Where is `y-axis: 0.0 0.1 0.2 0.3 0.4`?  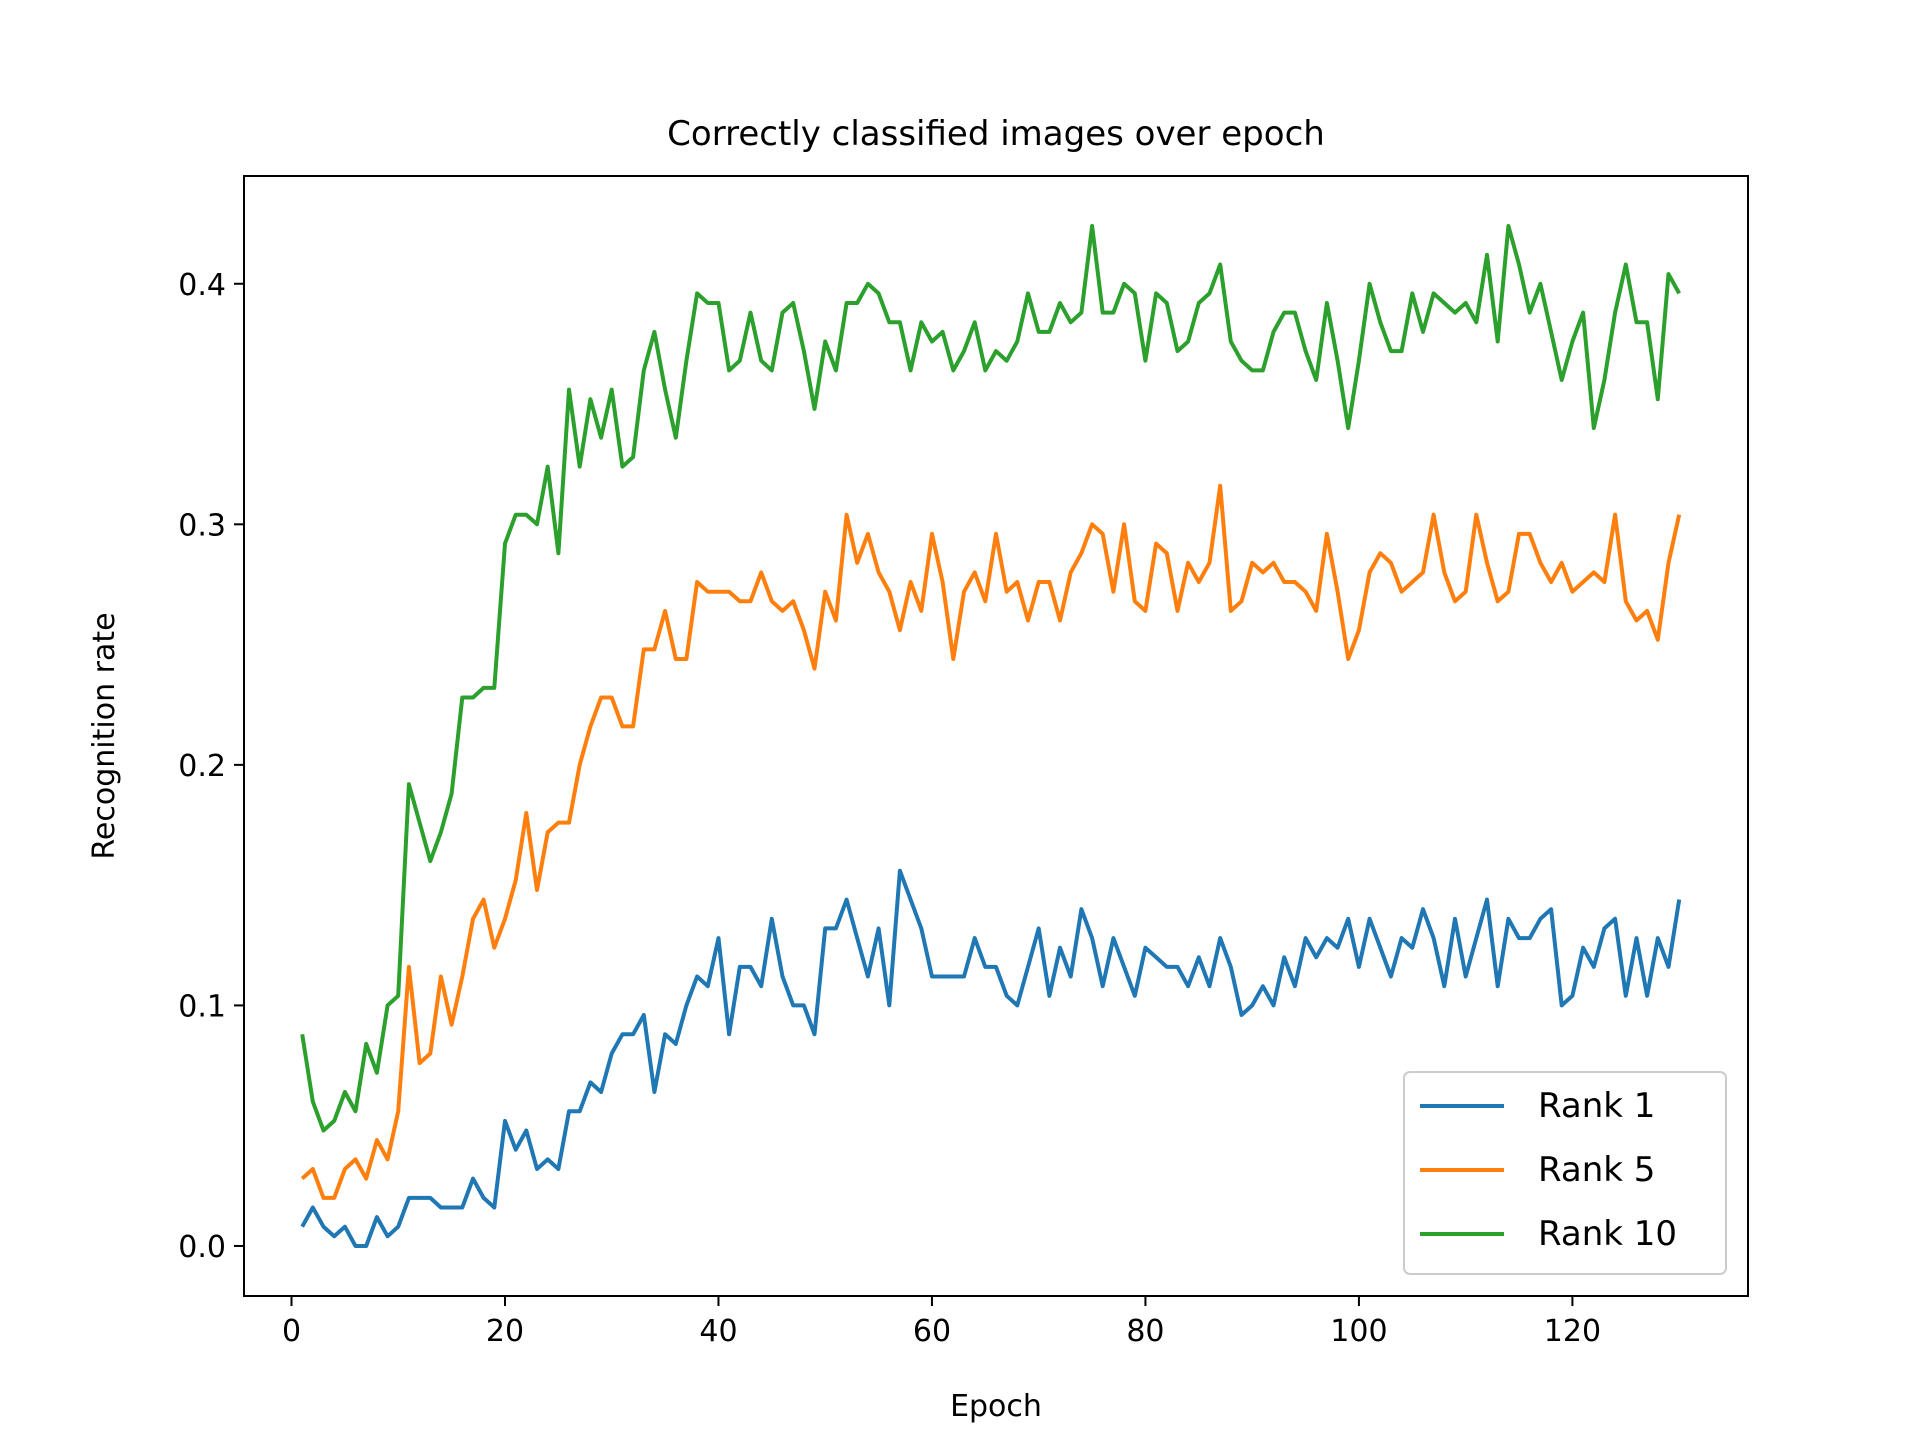 y-axis: 0.0 0.1 0.2 0.3 0.4 is located at coordinates (211, 766).